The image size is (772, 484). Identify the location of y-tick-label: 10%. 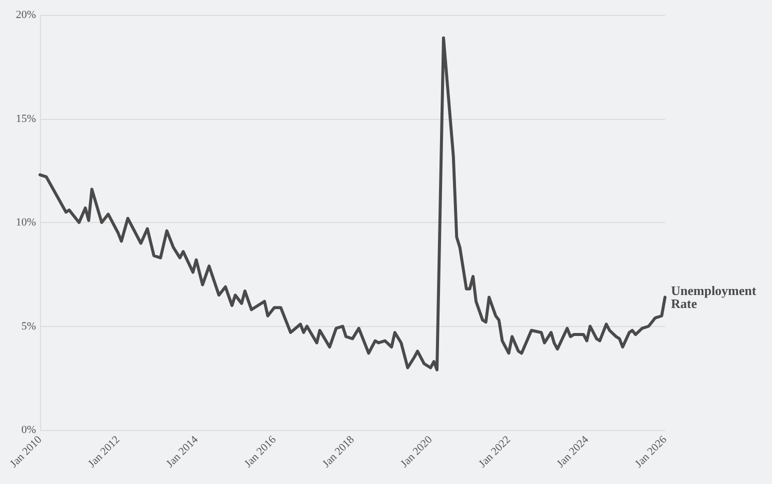
(26, 222).